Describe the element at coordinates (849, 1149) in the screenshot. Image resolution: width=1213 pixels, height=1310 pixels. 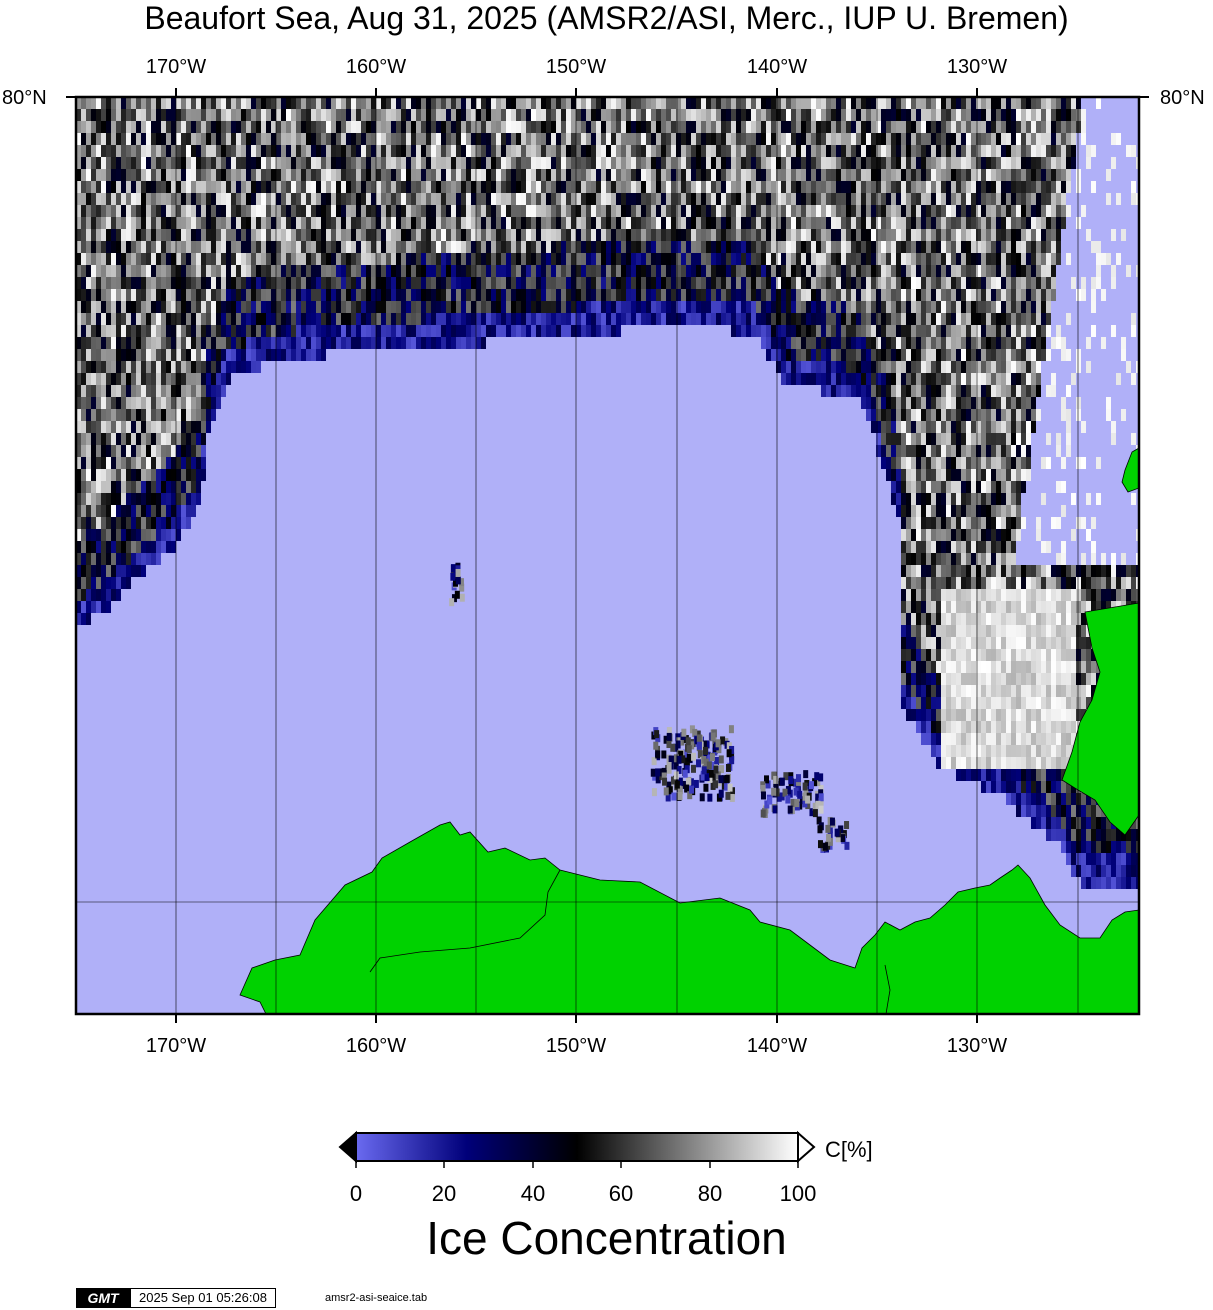
I see `colorbar-unit-label: C[%]` at that location.